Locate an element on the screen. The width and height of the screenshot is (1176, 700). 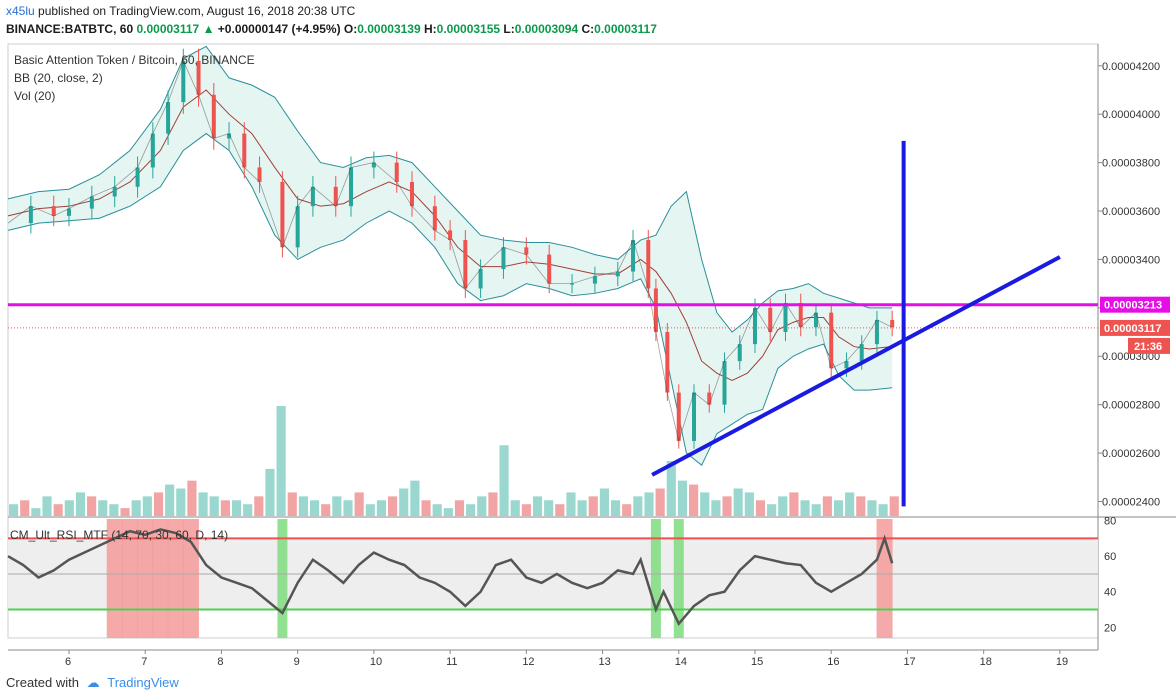
high-label: H: is located at coordinates (430, 29).